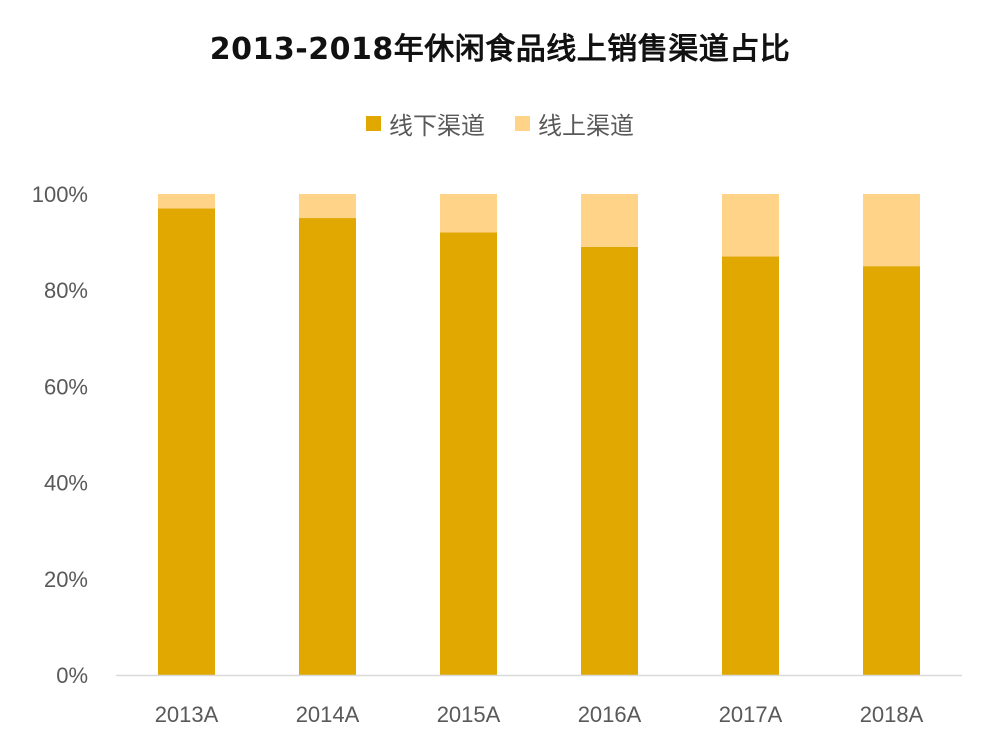 The width and height of the screenshot is (1000, 752). I want to click on bar-online-2016A, so click(609, 220).